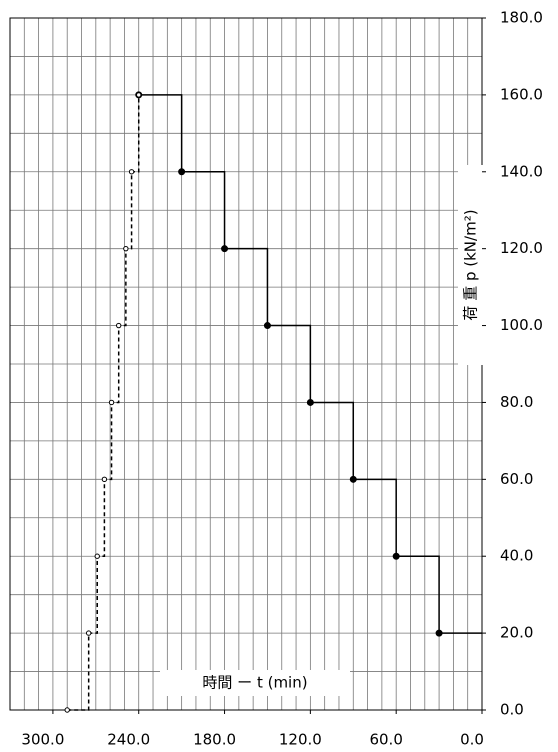 The width and height of the screenshot is (558, 752). Describe the element at coordinates (521, 171) in the screenshot. I see `y-tick-label: 140.0` at that location.